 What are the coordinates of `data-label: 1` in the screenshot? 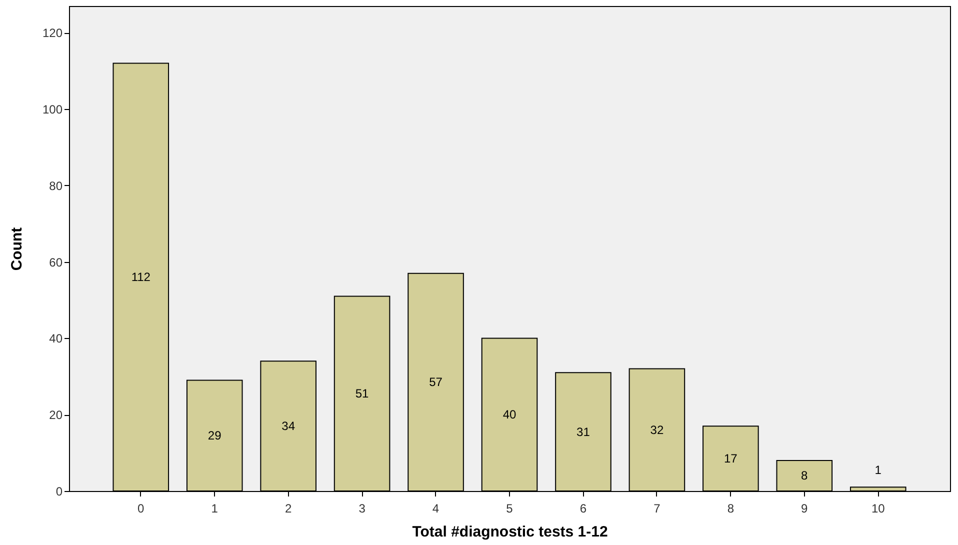 It's located at (878, 470).